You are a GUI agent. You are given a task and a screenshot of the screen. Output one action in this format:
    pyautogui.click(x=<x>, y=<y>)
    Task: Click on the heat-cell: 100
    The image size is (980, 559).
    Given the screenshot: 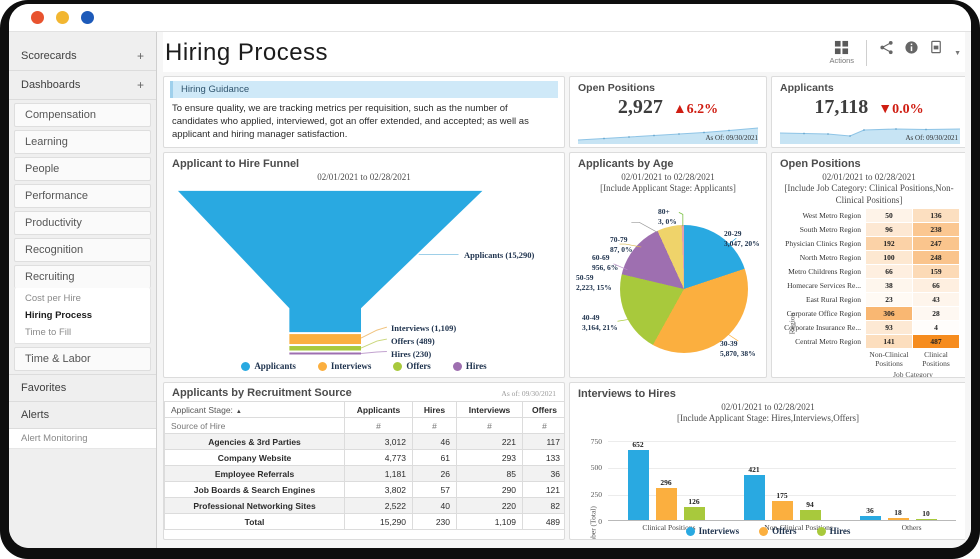 What is the action you would take?
    pyautogui.click(x=889, y=257)
    